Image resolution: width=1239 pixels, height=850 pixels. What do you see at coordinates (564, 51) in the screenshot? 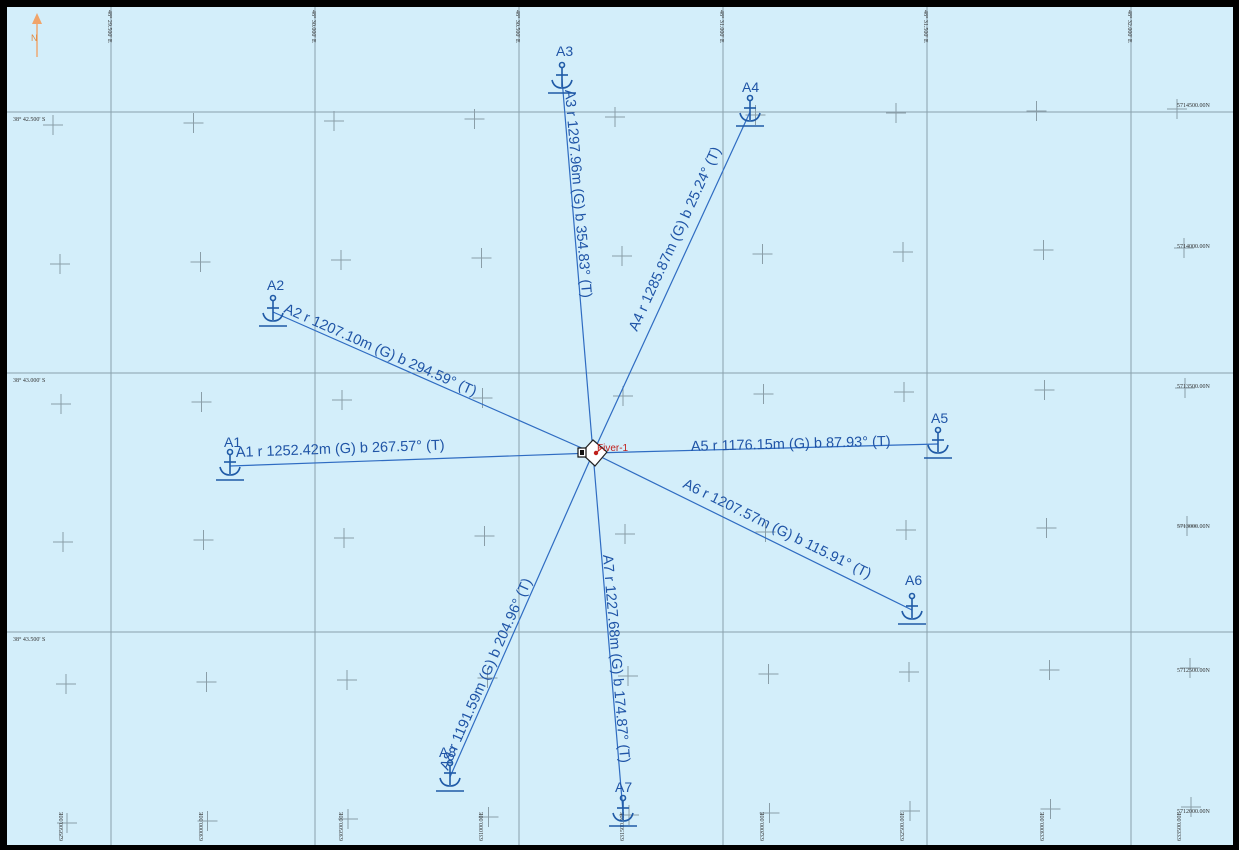
I see `anchor-name: A3` at bounding box center [564, 51].